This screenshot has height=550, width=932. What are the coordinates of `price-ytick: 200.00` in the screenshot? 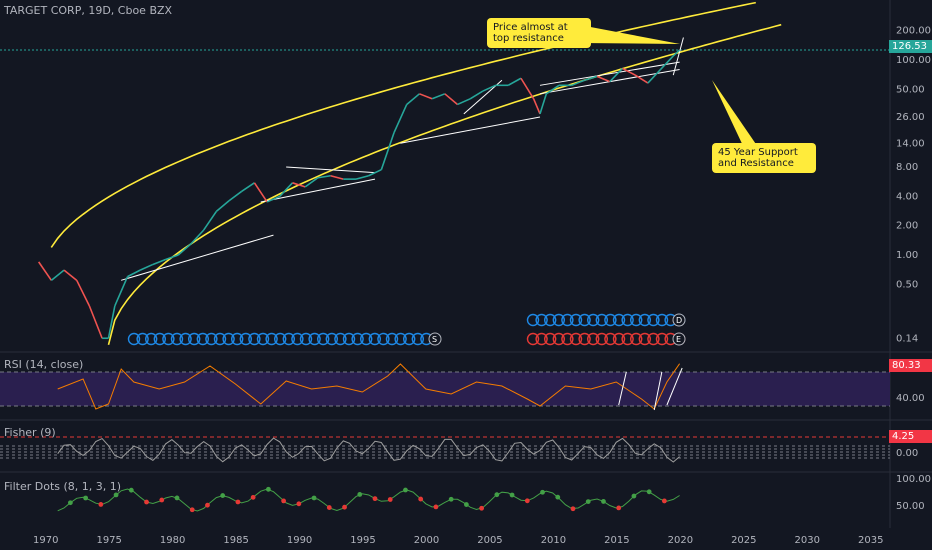 It's located at (913, 31).